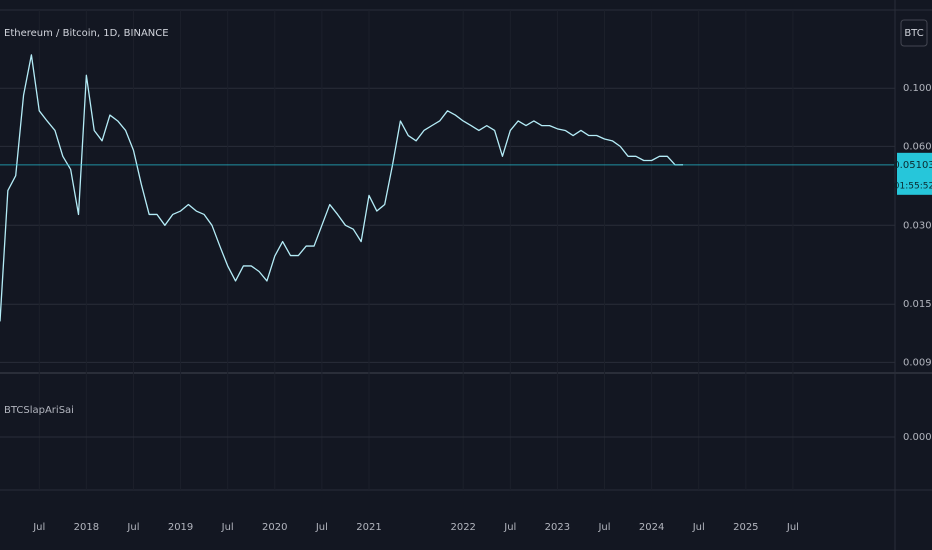 The image size is (932, 550). I want to click on x-tick-label: 2025, so click(745, 527).